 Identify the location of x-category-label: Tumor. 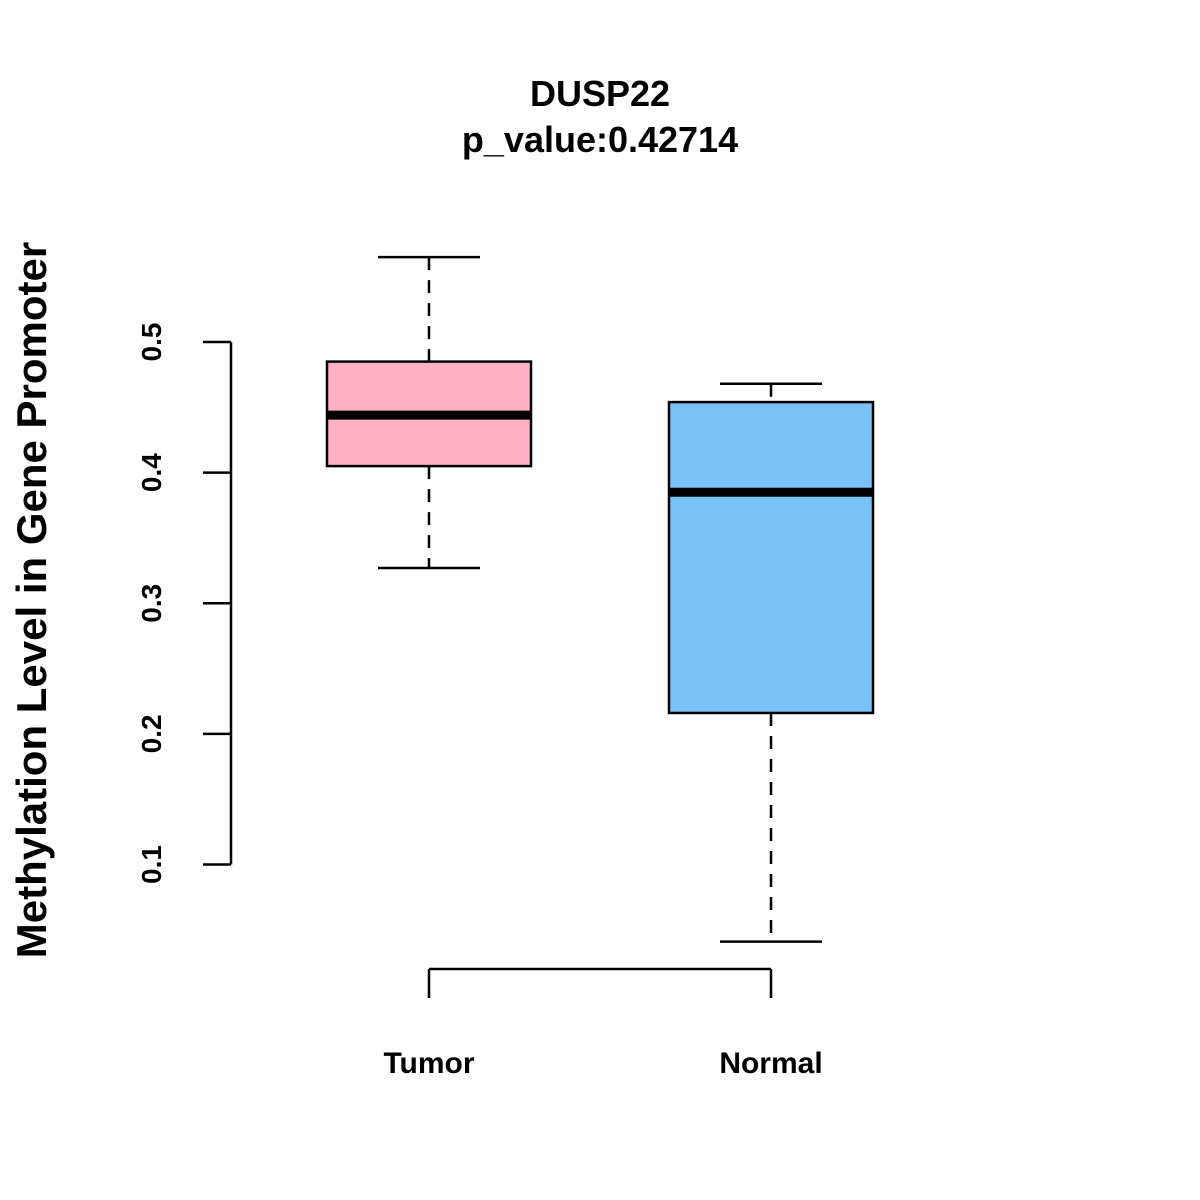
(428, 1063).